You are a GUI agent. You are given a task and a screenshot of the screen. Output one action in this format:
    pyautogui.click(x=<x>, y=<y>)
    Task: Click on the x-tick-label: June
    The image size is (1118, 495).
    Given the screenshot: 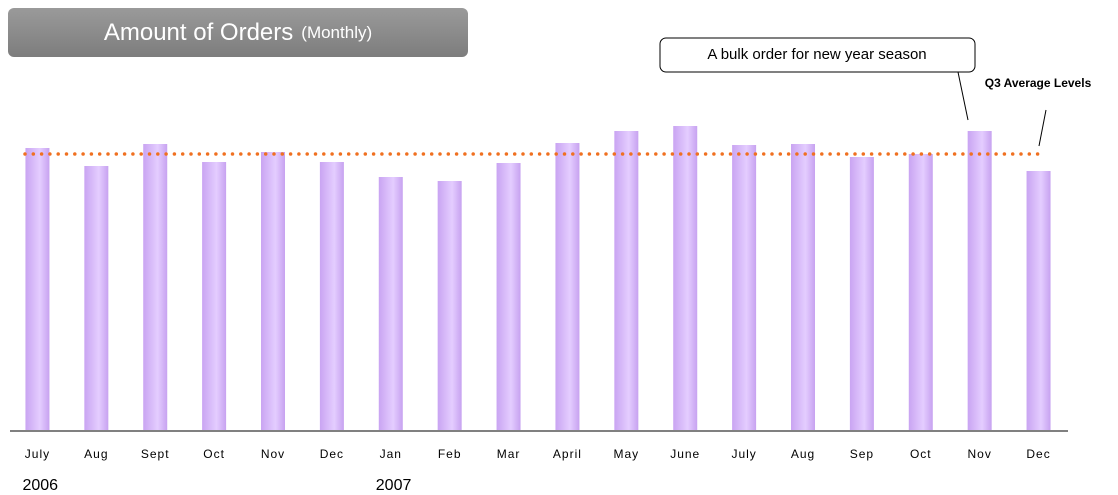 What is the action you would take?
    pyautogui.click(x=685, y=454)
    